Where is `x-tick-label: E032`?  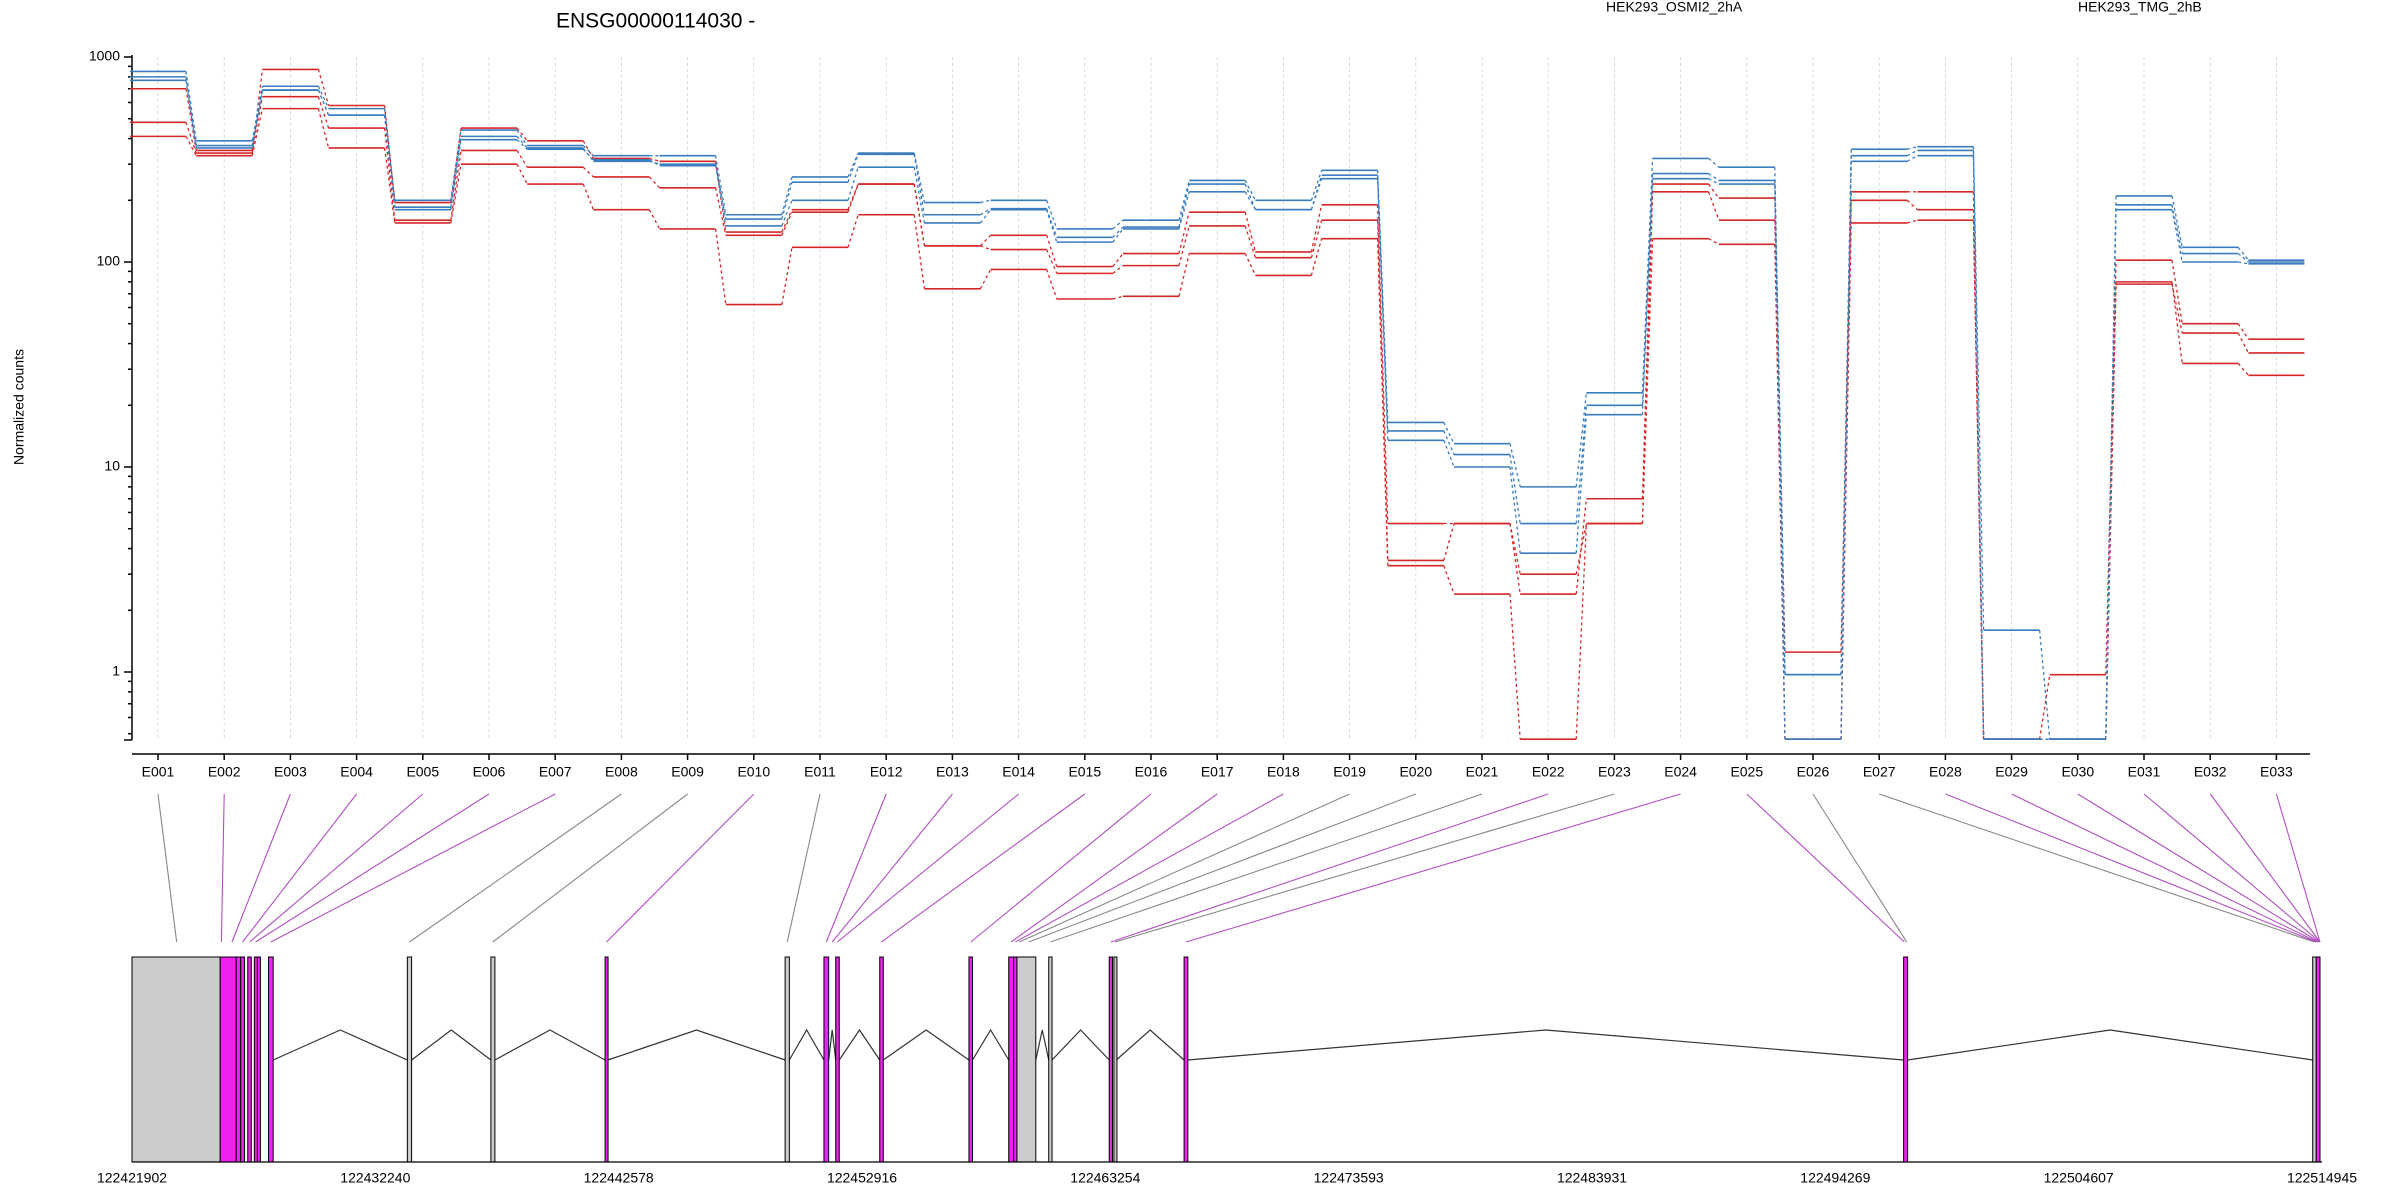
x-tick-label: E032 is located at coordinates (2210, 772).